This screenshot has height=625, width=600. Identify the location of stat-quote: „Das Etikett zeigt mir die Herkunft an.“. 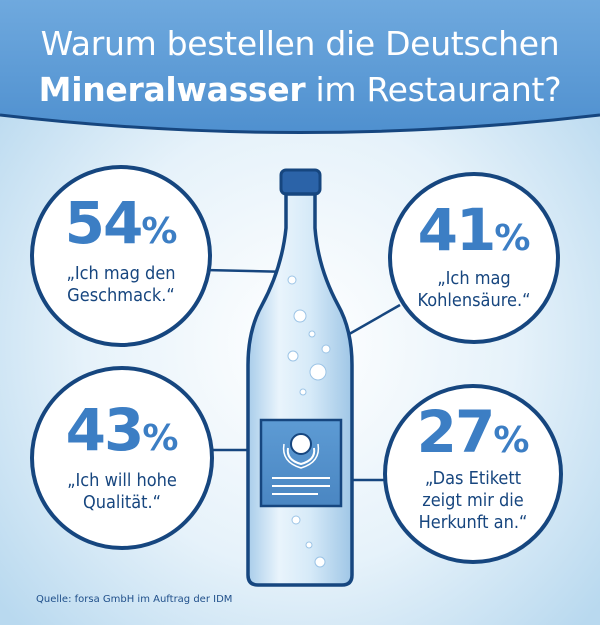
(473, 501).